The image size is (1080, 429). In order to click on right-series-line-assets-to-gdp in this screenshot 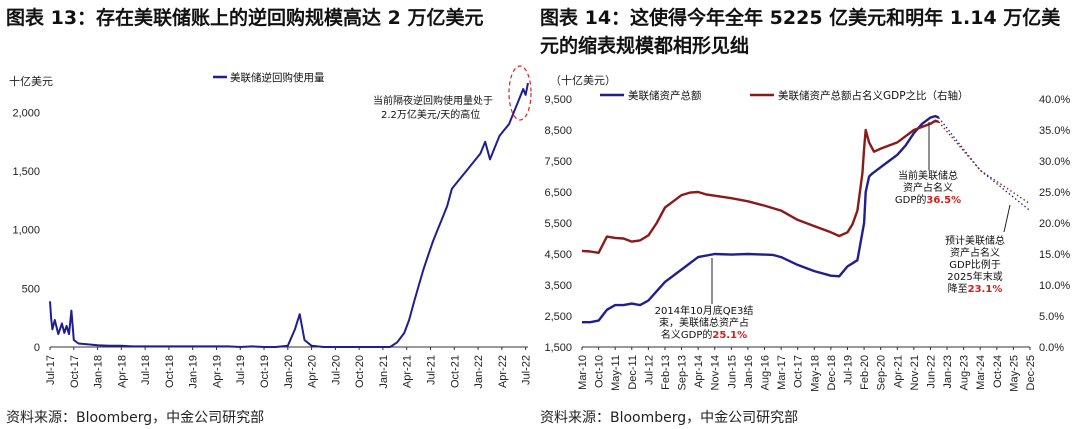, I will do `click(760, 186)`.